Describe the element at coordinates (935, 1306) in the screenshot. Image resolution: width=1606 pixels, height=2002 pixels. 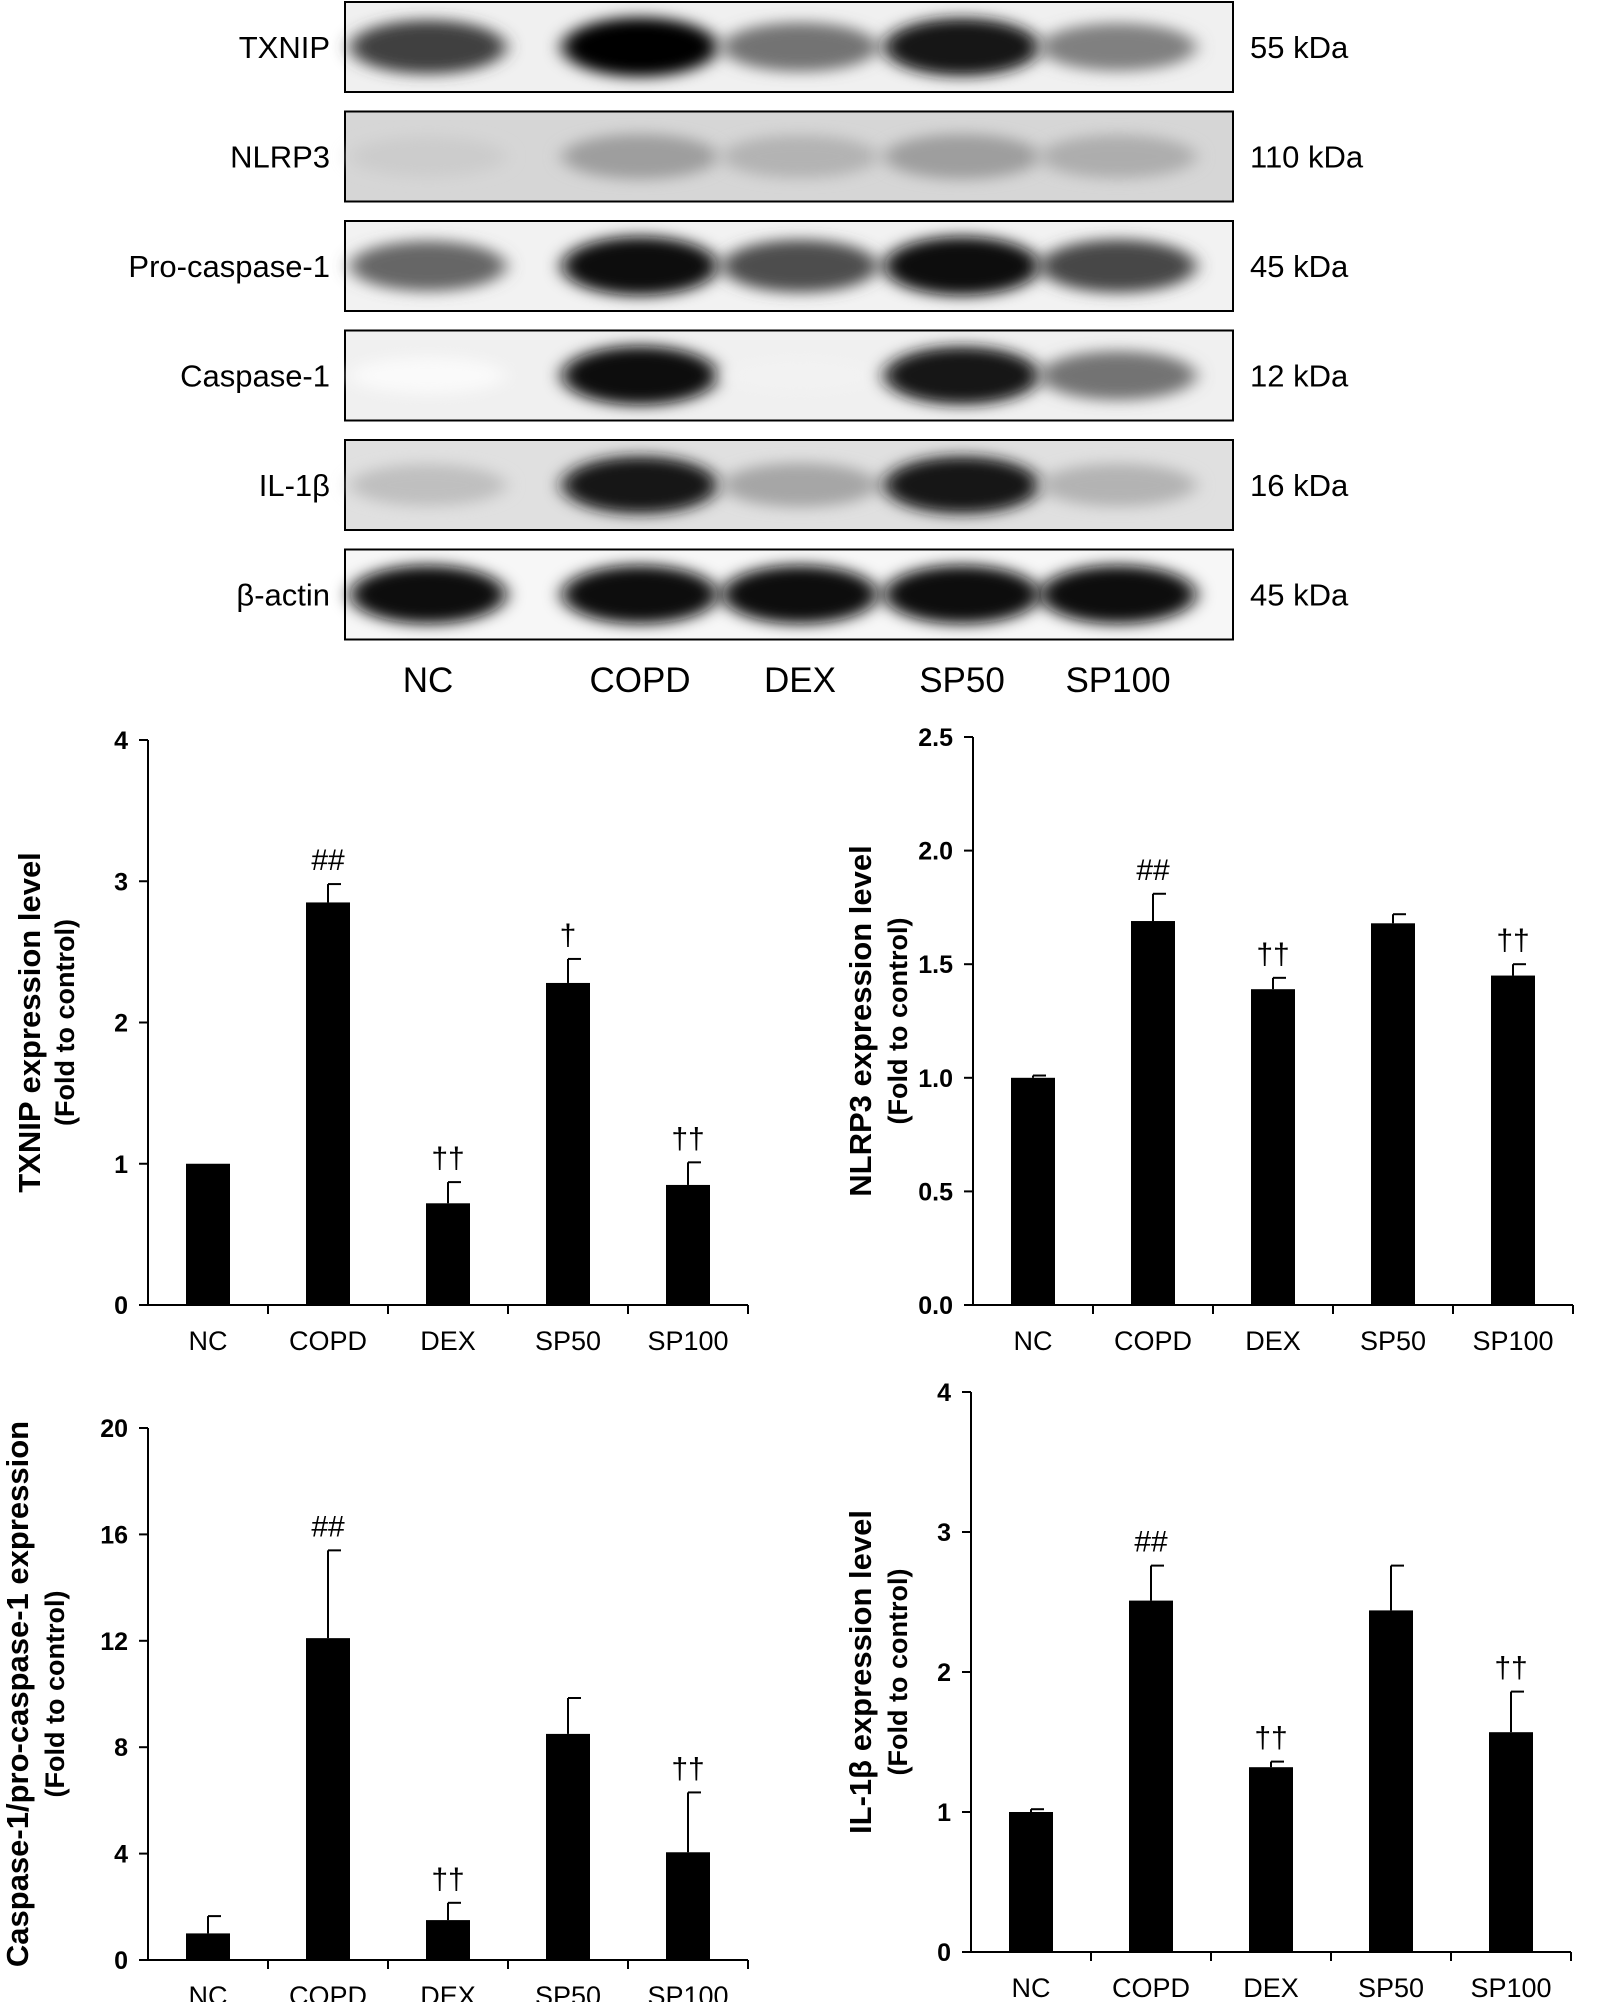
I see `y-tick-label: 0.0` at that location.